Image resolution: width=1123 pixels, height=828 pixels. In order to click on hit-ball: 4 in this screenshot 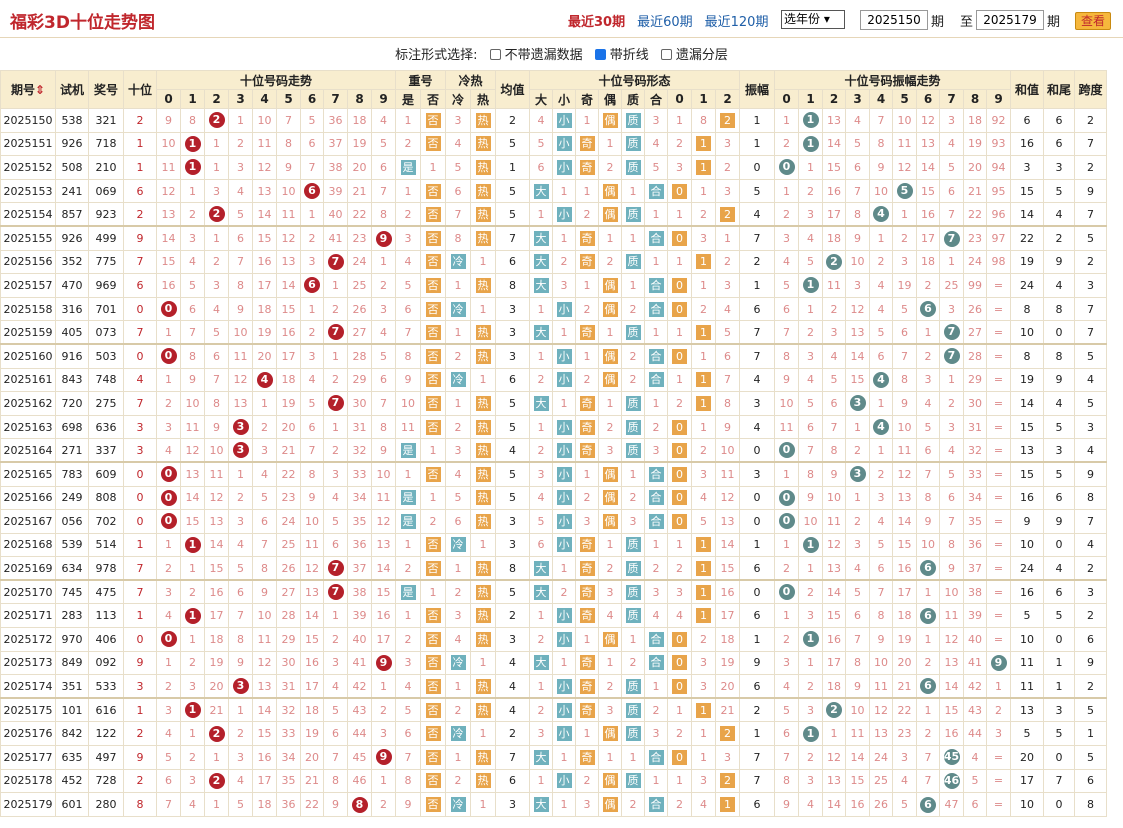, I will do `click(264, 379)`.